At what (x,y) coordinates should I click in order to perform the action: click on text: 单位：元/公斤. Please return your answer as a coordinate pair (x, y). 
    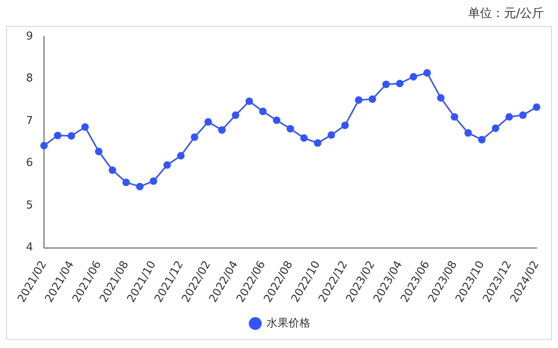
    Looking at the image, I should click on (506, 13).